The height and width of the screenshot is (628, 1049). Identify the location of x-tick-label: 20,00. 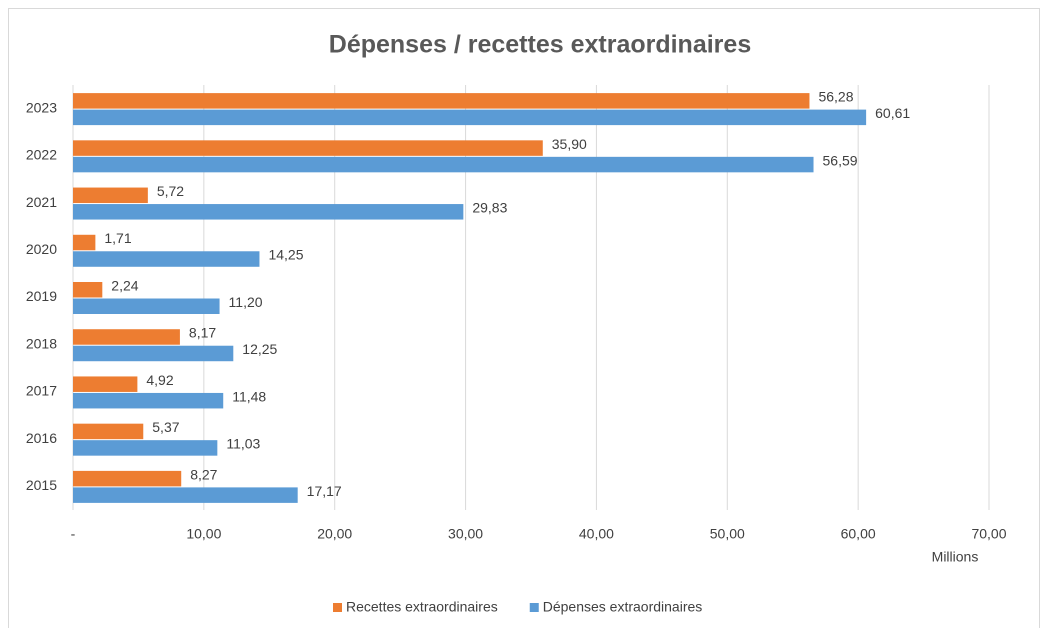
(334, 534).